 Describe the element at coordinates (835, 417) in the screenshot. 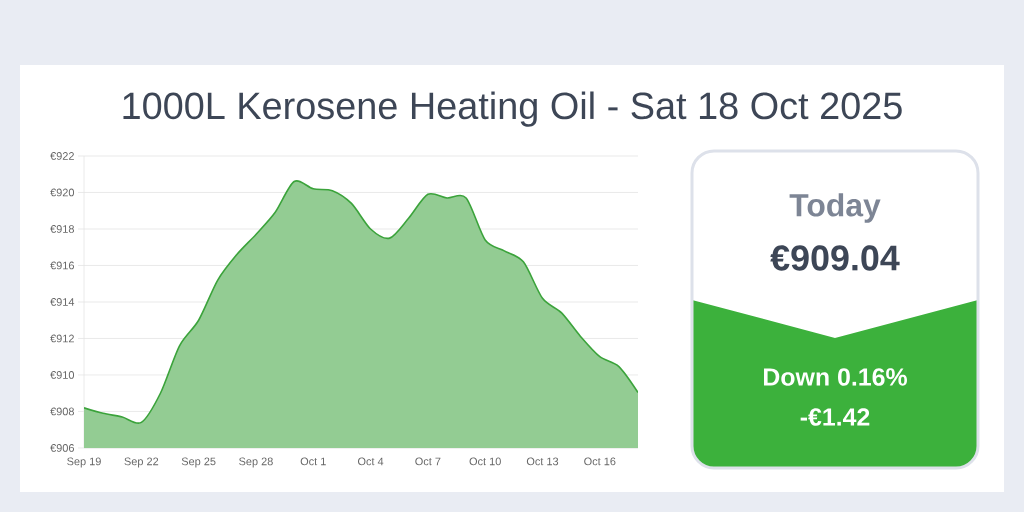

I see `text: -€1.42` at that location.